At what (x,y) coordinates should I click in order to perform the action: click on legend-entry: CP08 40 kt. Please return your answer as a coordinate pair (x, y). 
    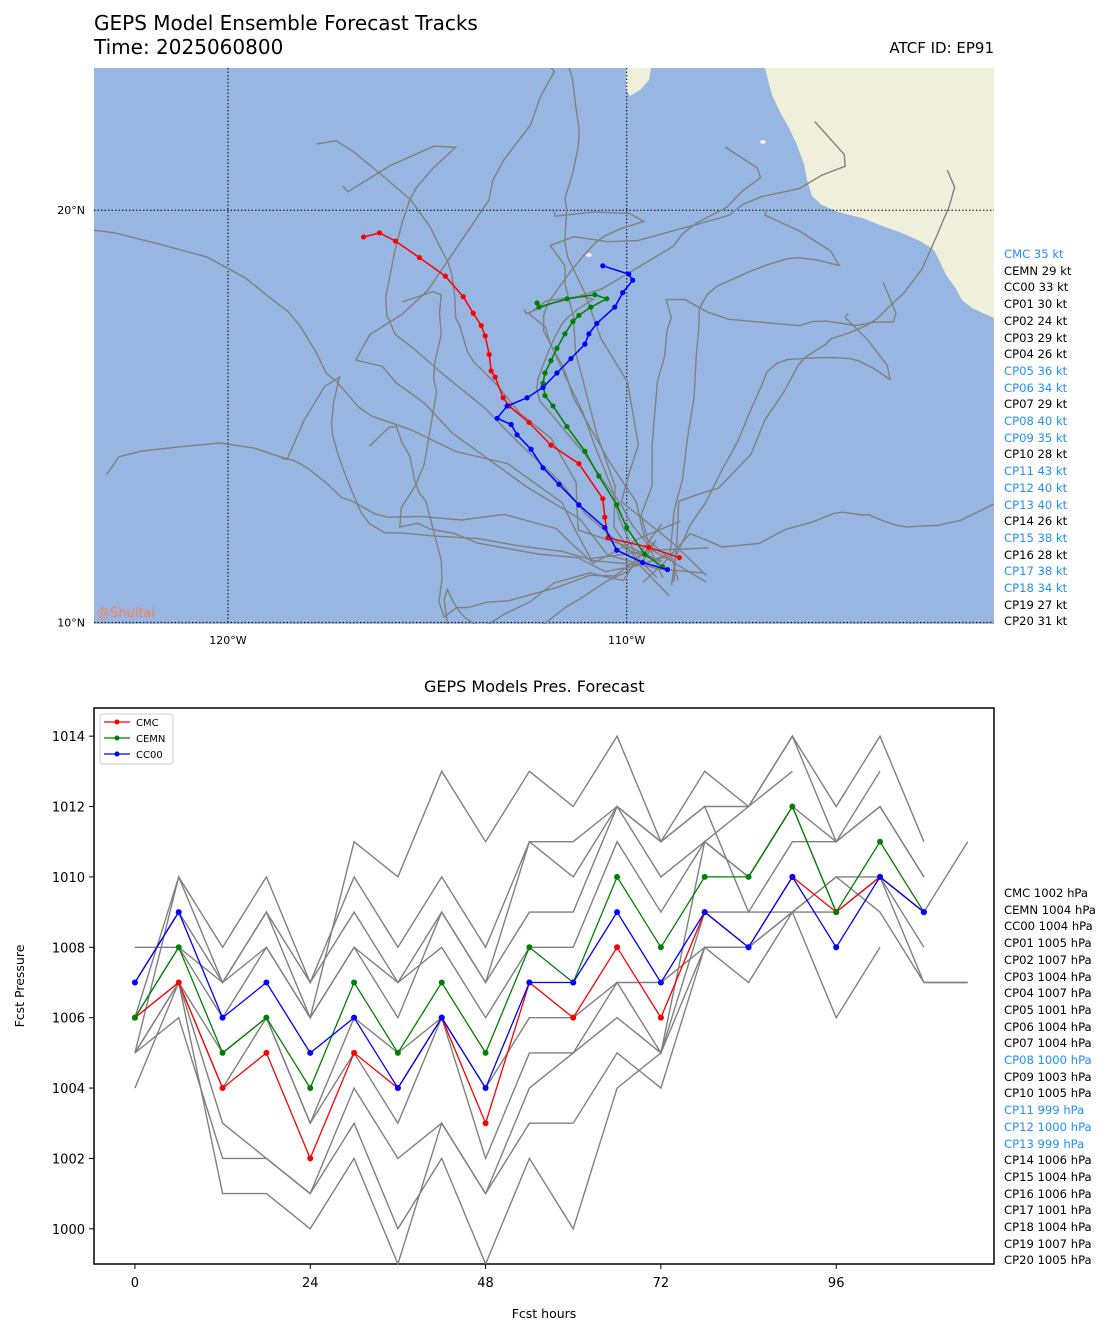
    Looking at the image, I should click on (1036, 421).